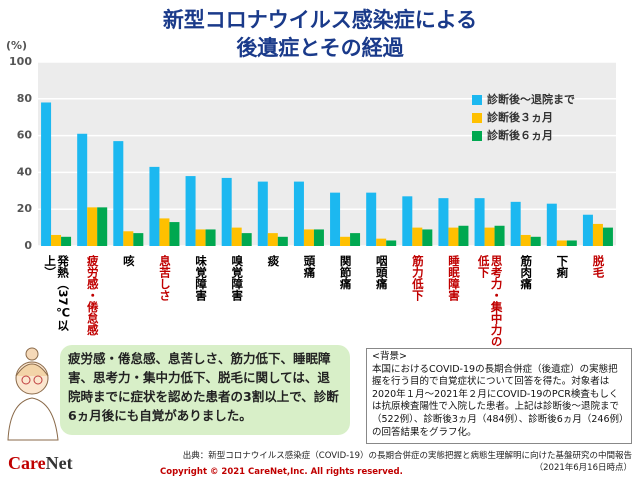 This screenshot has height=480, width=640. What do you see at coordinates (33, 394) in the screenshot?
I see `person-icon` at bounding box center [33, 394].